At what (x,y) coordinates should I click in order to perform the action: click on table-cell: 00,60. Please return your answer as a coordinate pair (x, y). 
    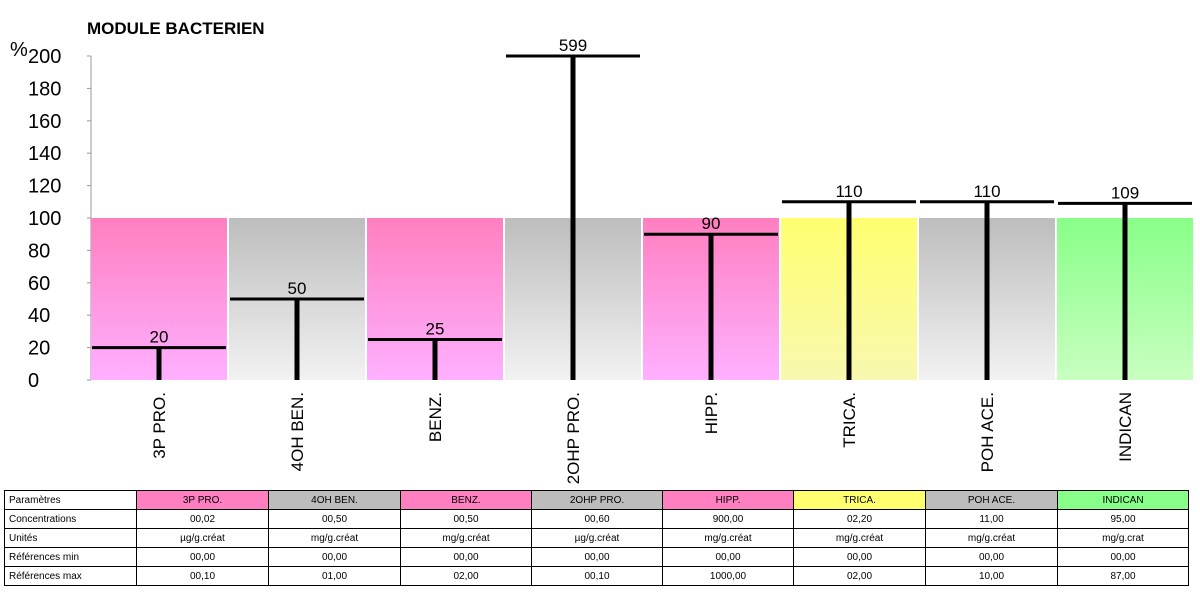
    Looking at the image, I should click on (597, 519).